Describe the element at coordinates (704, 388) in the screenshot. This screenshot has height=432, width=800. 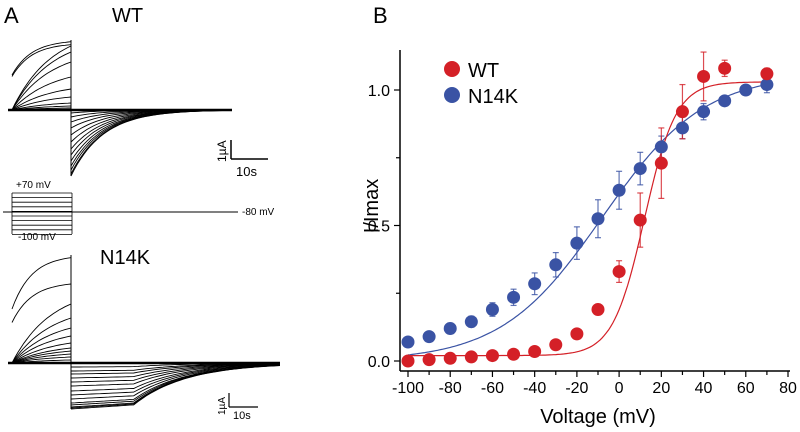
I see `x-tick-label: 40` at that location.